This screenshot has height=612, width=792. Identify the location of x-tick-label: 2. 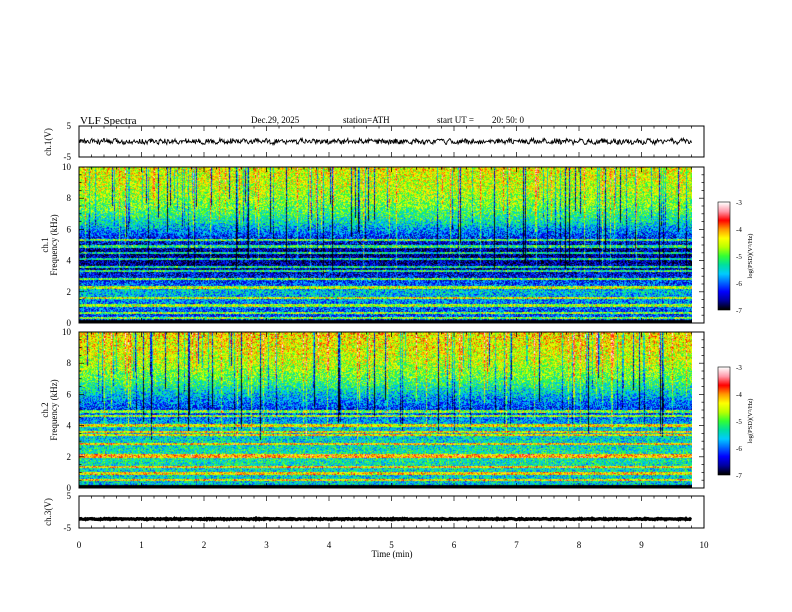
(204, 545).